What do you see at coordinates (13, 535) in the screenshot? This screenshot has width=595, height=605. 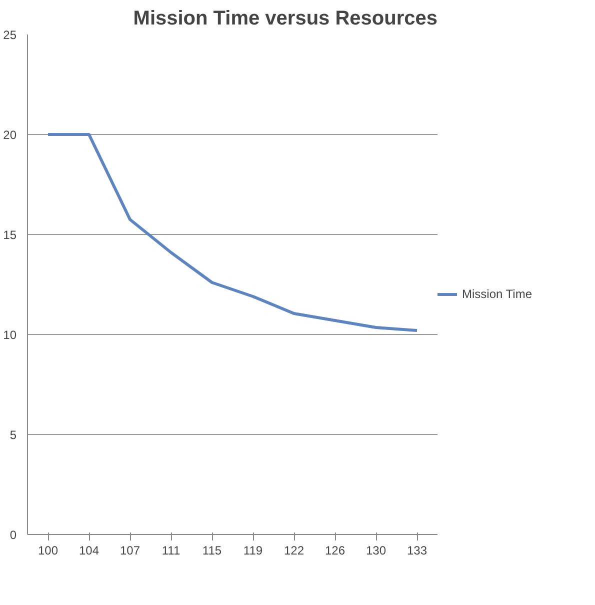 I see `y-tick-label: 0` at bounding box center [13, 535].